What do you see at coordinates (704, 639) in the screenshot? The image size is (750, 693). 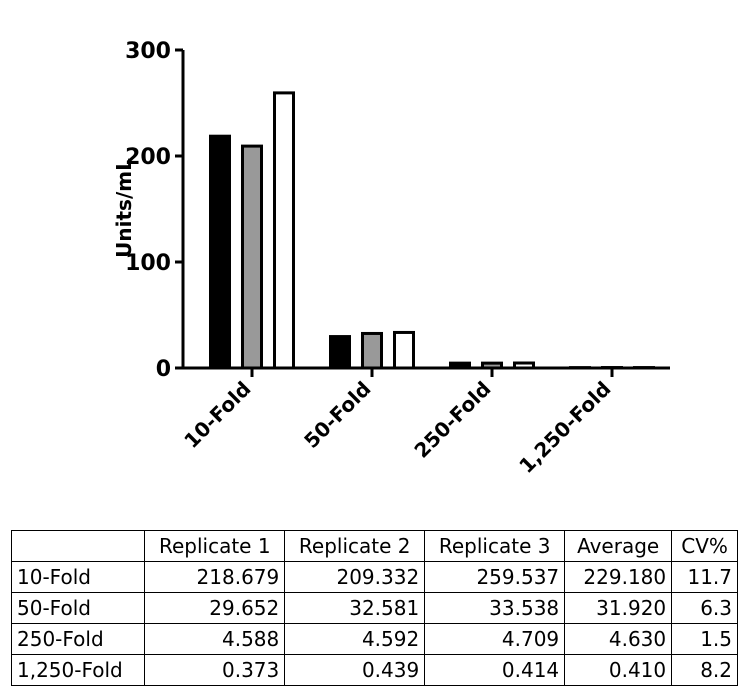 I see `table-cell: 1.5` at bounding box center [704, 639].